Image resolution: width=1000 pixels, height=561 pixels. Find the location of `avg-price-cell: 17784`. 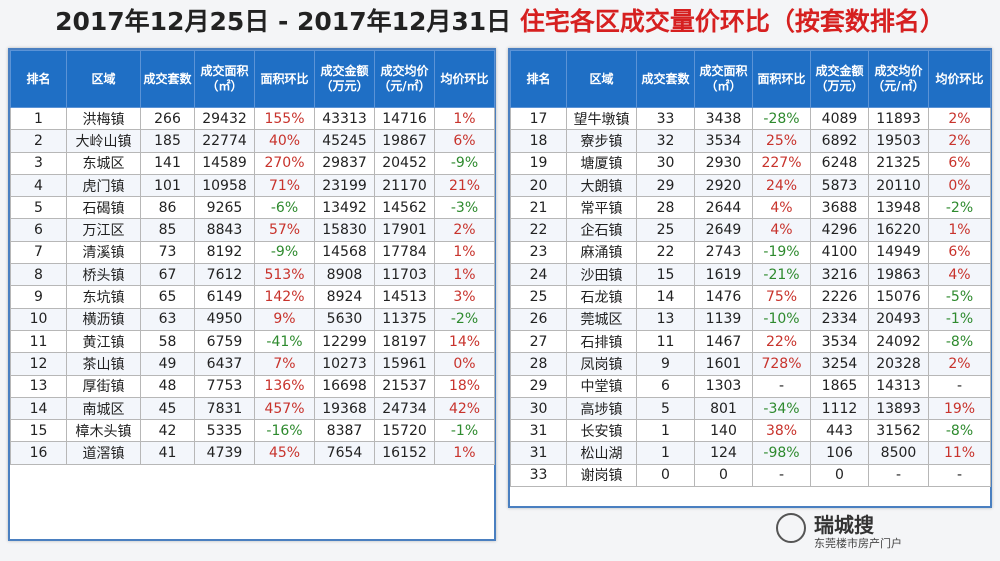

avg-price-cell: 17784 is located at coordinates (404, 252).